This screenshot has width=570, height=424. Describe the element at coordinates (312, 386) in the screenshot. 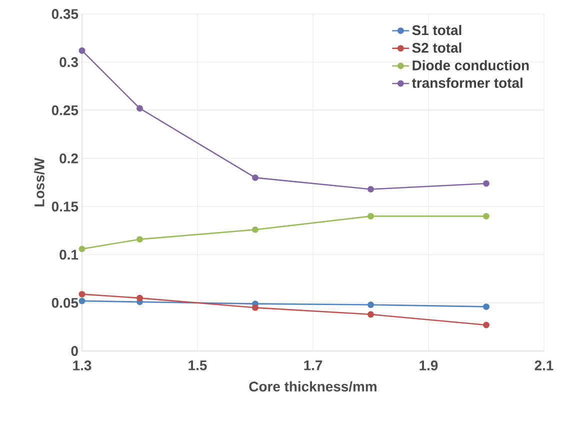

I see `x-axis-title: Core thickness/mm` at that location.